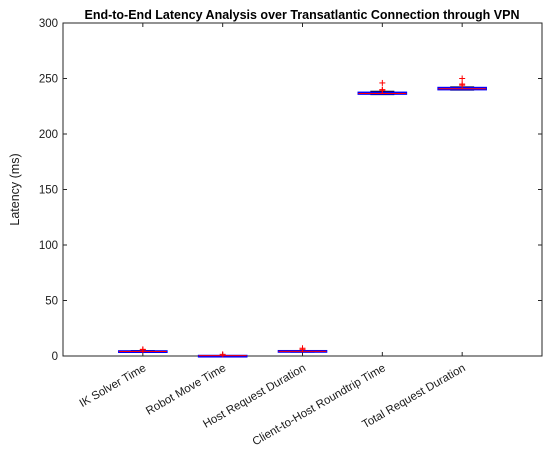  Describe the element at coordinates (48, 80) in the screenshot. I see `y-tick-label: 250` at that location.